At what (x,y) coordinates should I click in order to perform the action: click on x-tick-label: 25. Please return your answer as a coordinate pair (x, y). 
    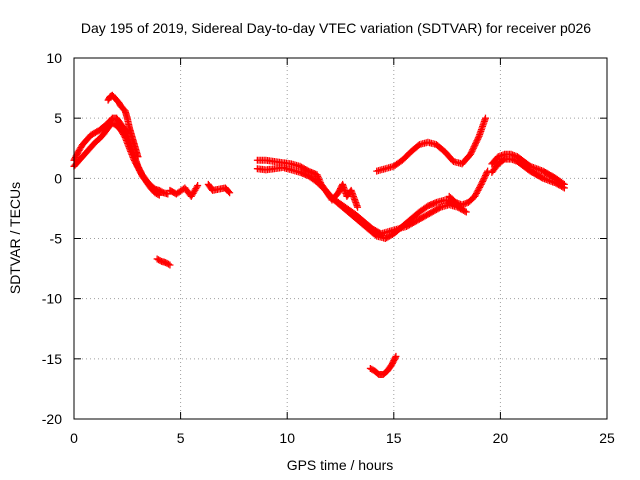
    Looking at the image, I should click on (607, 438).